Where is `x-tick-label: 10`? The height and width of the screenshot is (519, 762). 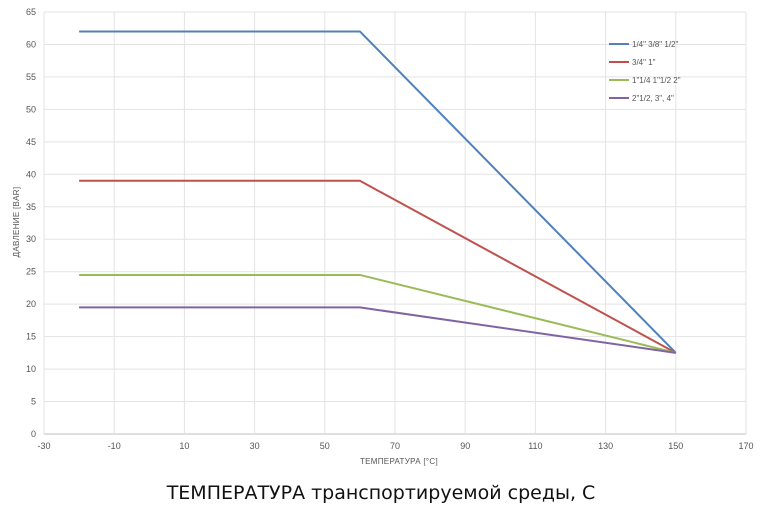
x-tick-label: 10 is located at coordinates (184, 446).